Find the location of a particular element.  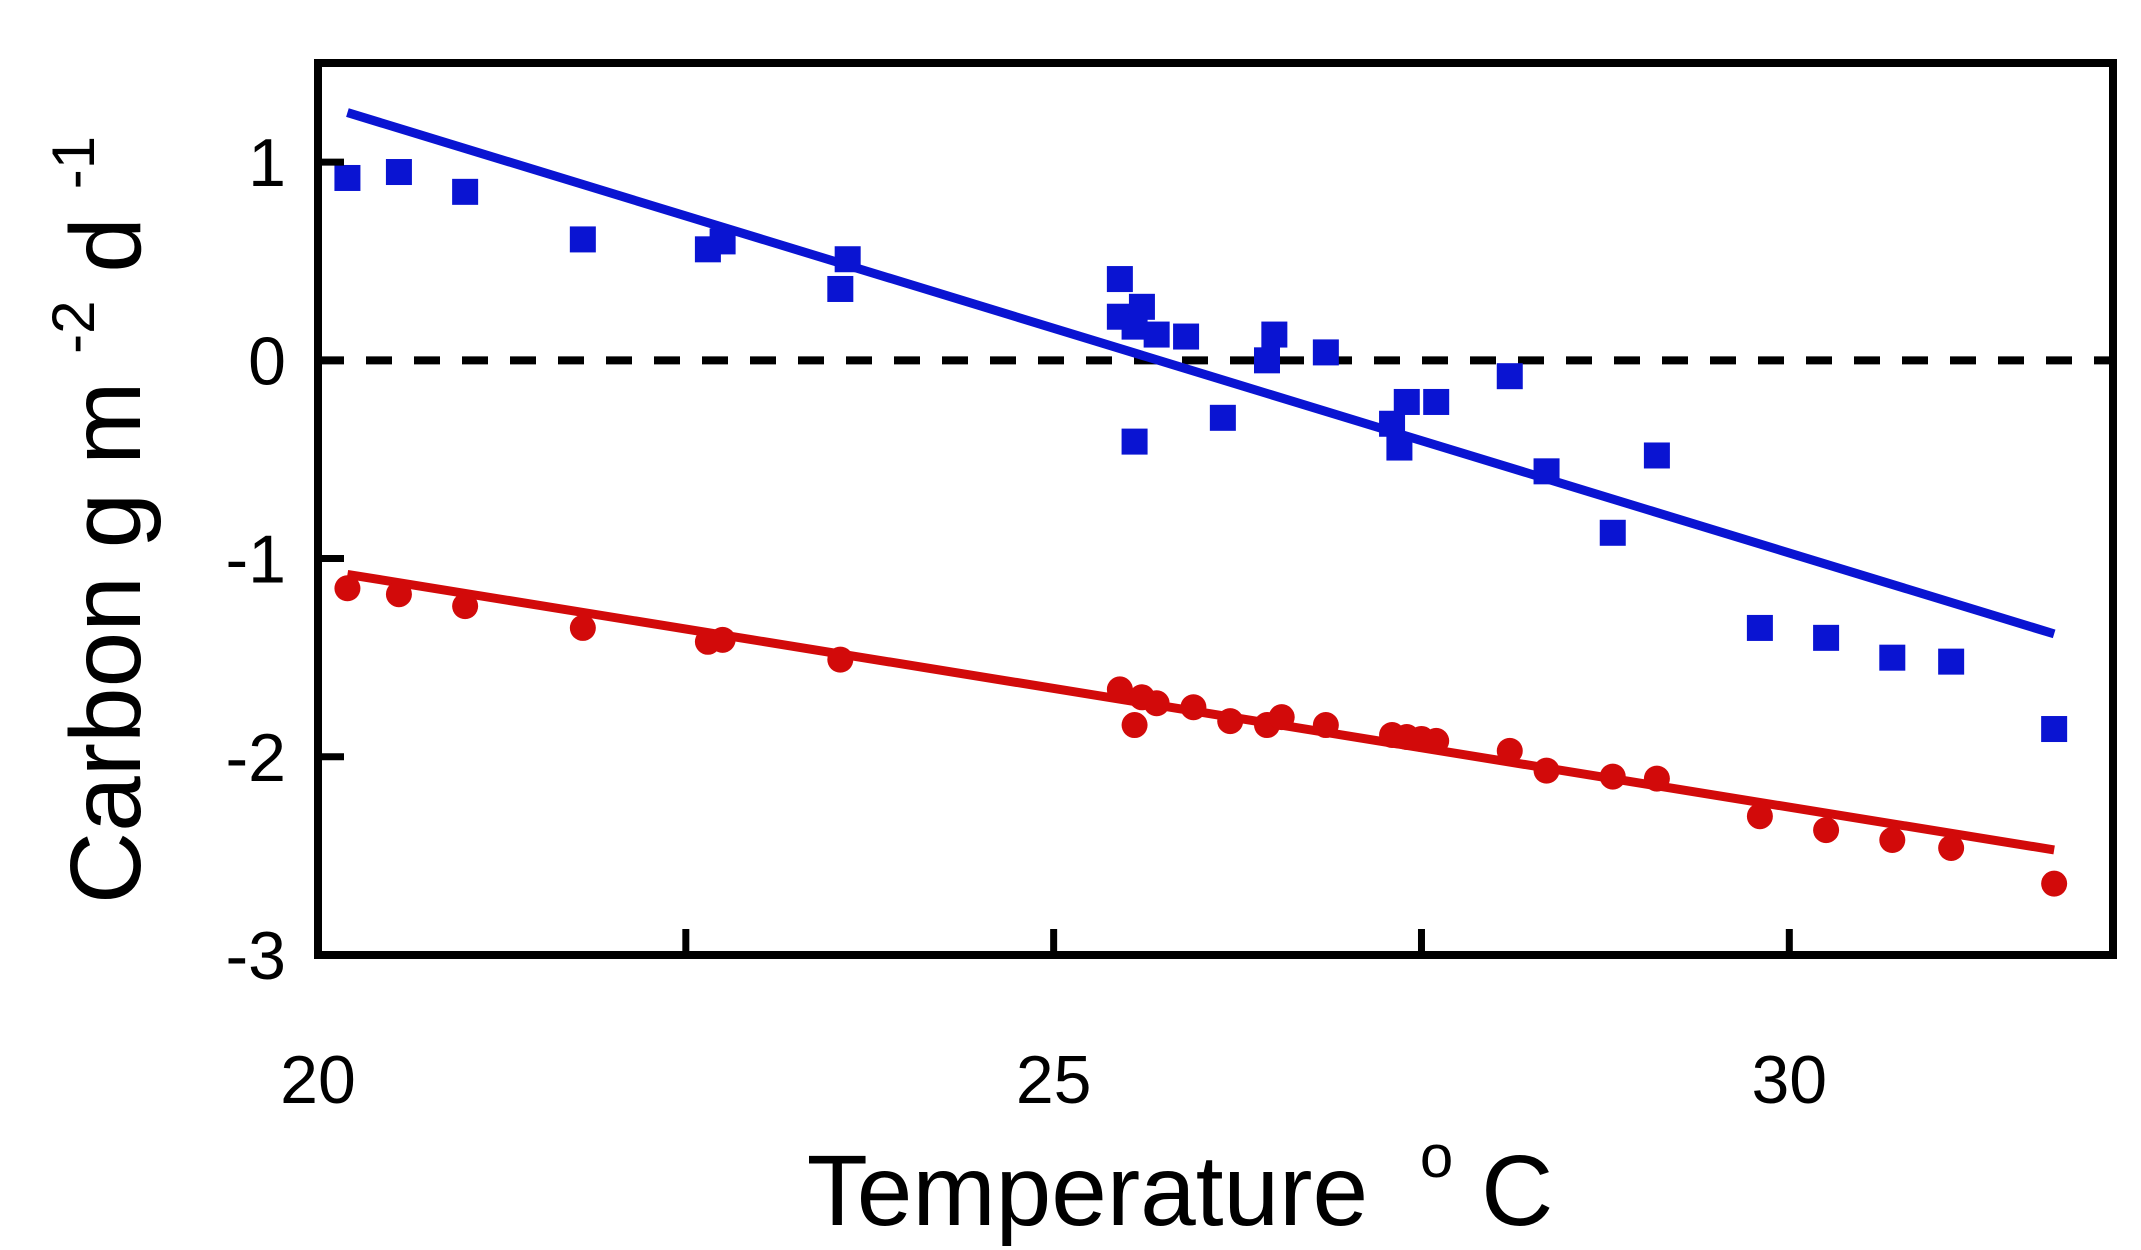

y-tick-label: -2 is located at coordinates (256, 758).